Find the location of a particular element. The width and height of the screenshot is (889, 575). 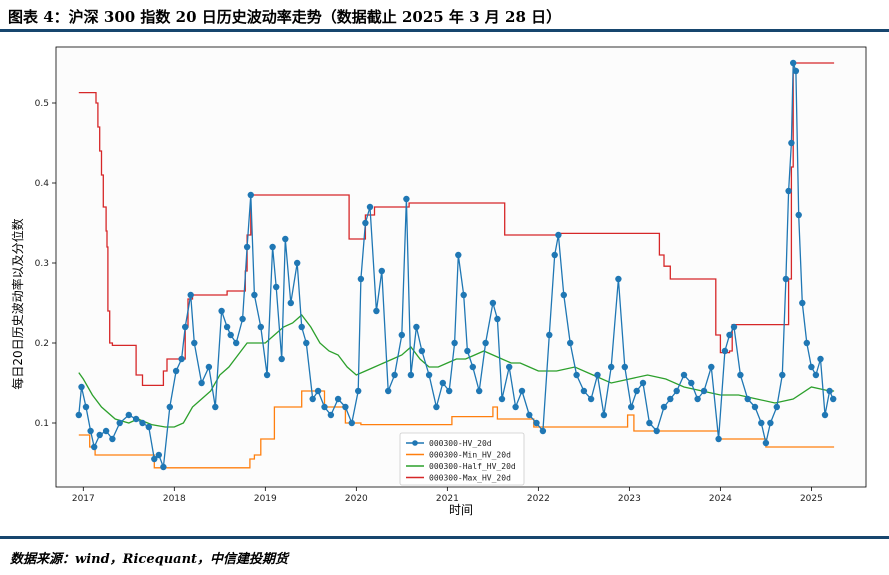

legend-marker is located at coordinates (415, 443).